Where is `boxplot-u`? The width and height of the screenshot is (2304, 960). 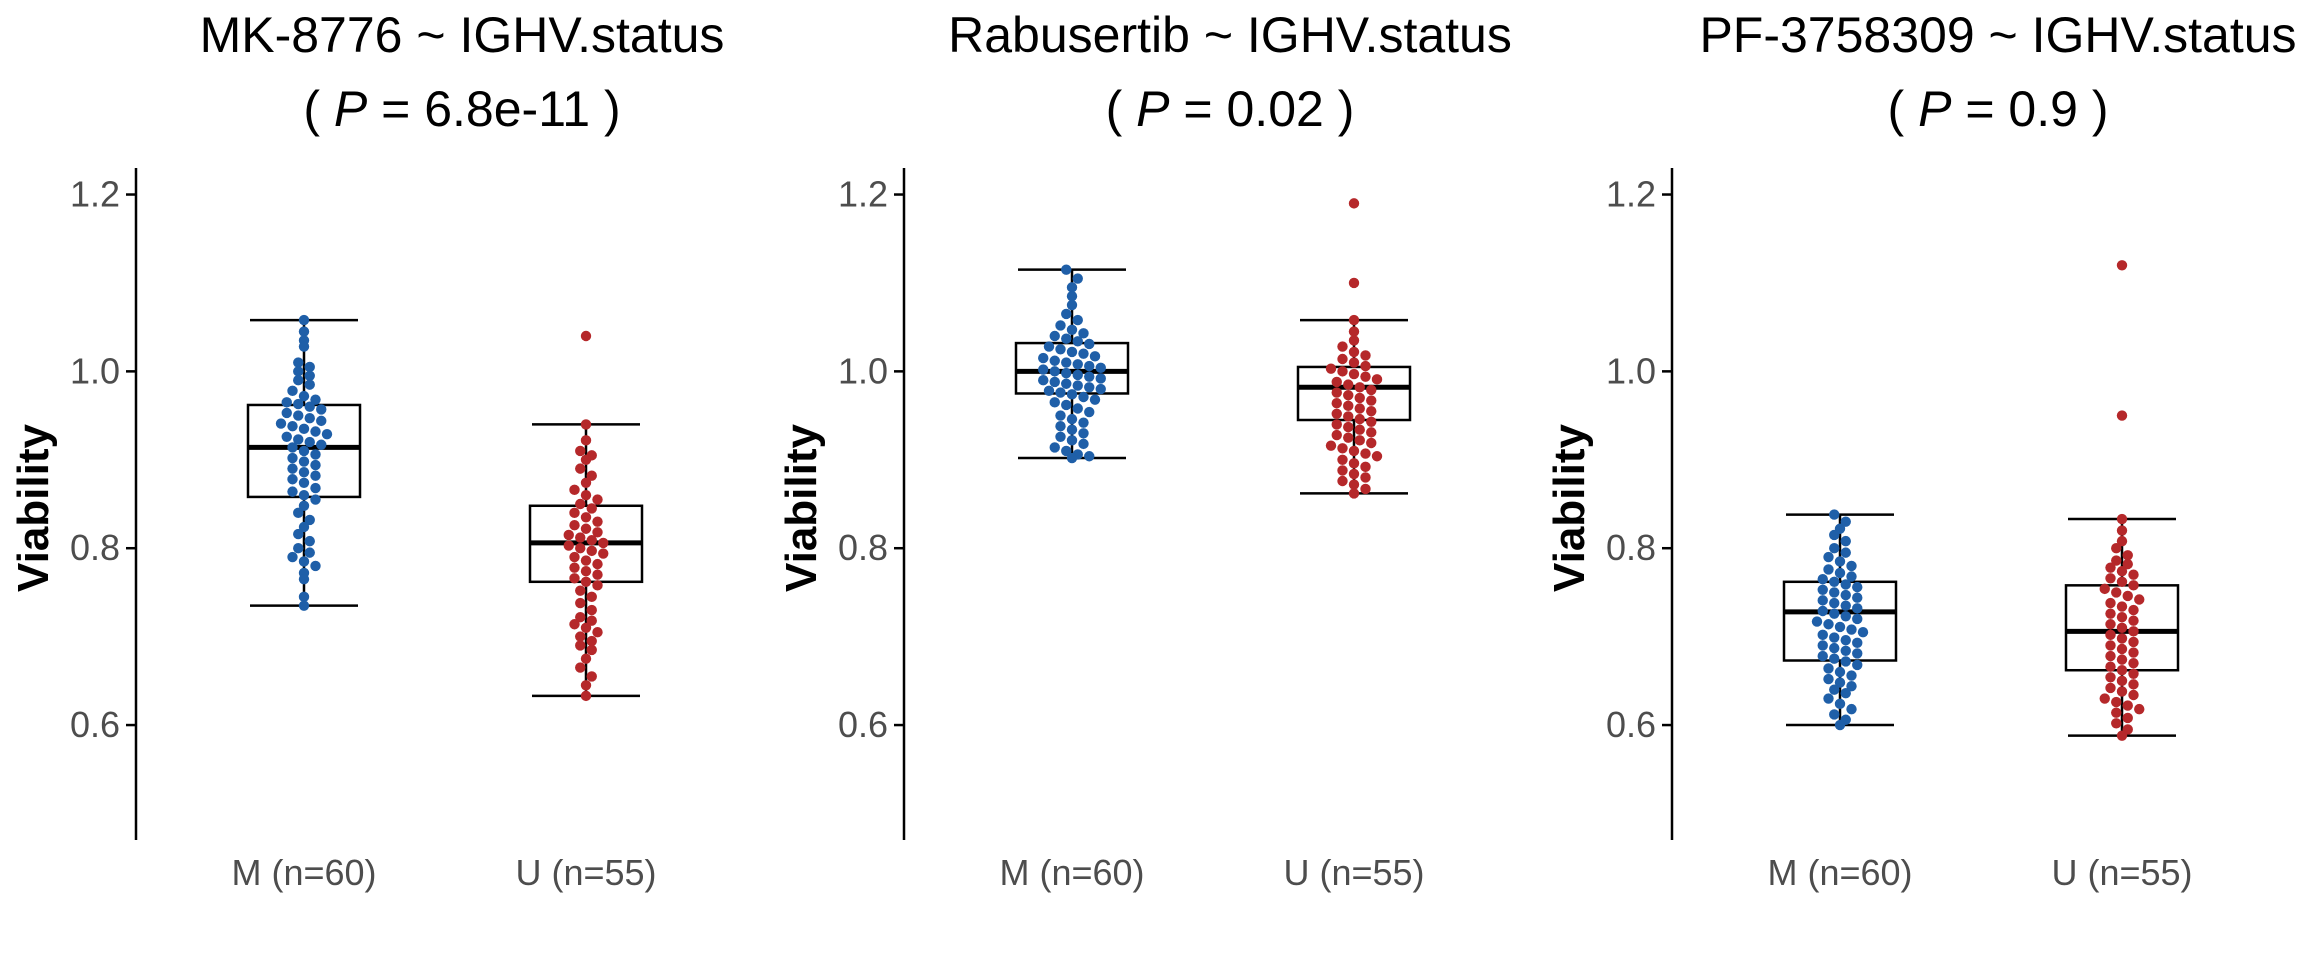 boxplot-u is located at coordinates (586, 516).